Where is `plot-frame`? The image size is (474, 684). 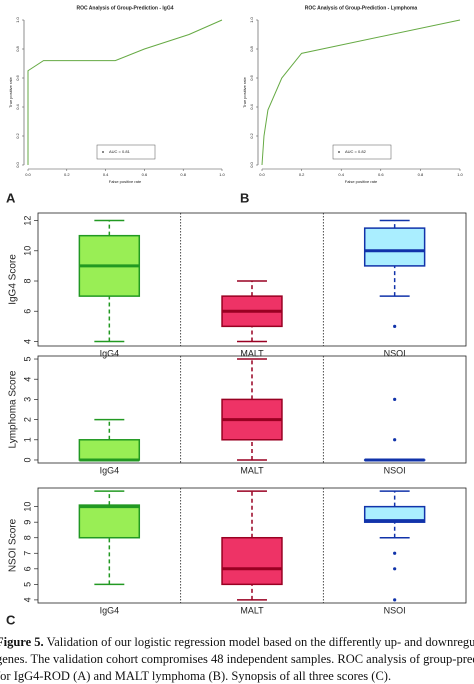
plot-frame is located at coordinates (252, 409).